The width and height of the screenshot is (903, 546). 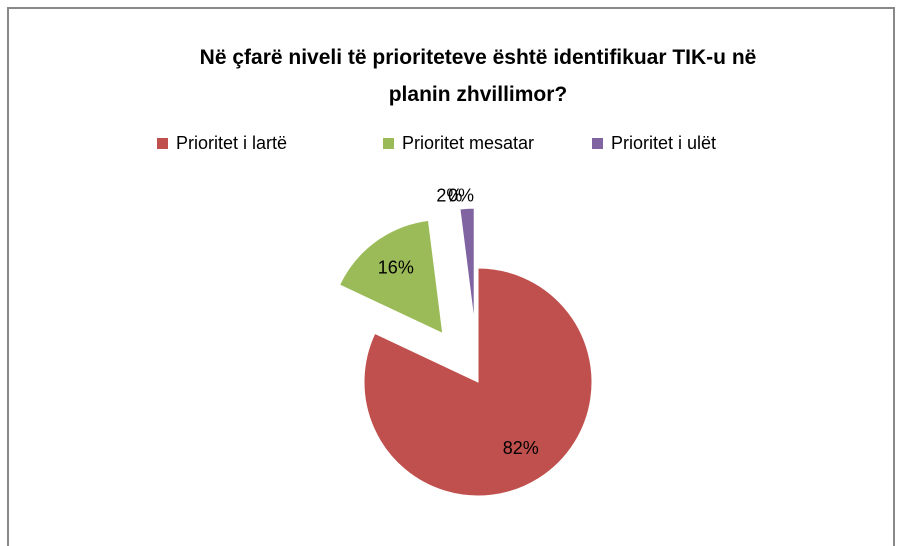 I want to click on legend-label: Prioritet i lartë, so click(x=231, y=143).